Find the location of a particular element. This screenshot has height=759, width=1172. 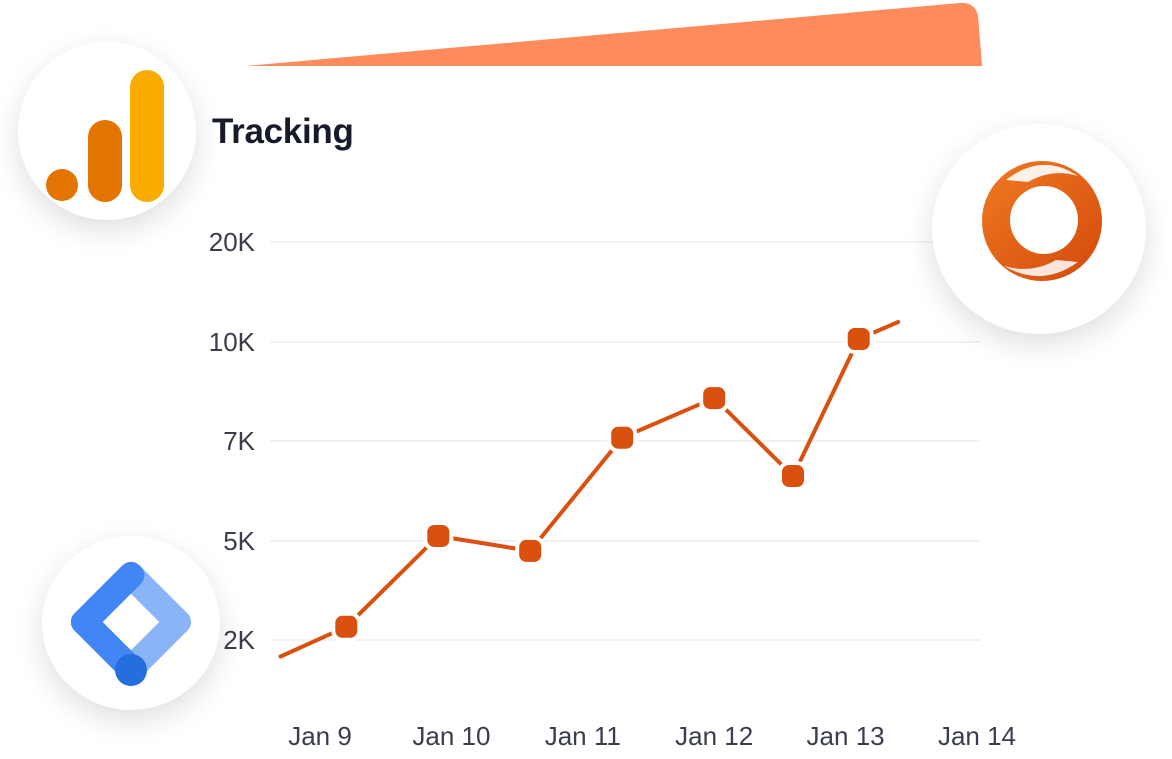

banner-shape is located at coordinates (613, 34).